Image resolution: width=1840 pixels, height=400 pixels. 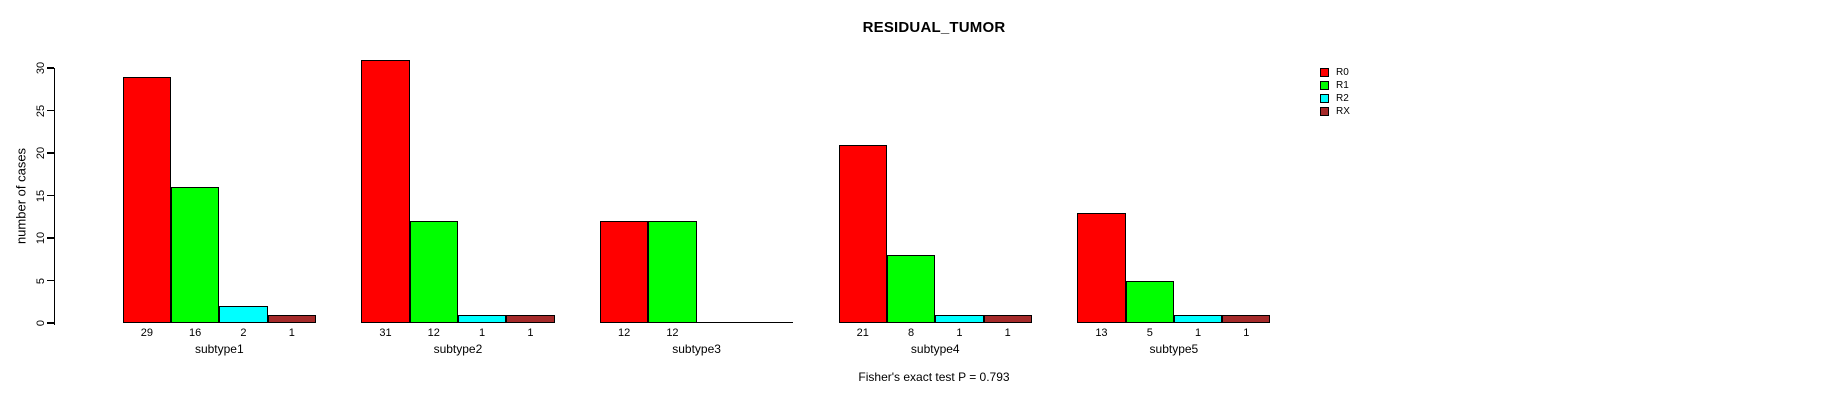 What do you see at coordinates (1324, 72) in the screenshot?
I see `legend-swatch-R0` at bounding box center [1324, 72].